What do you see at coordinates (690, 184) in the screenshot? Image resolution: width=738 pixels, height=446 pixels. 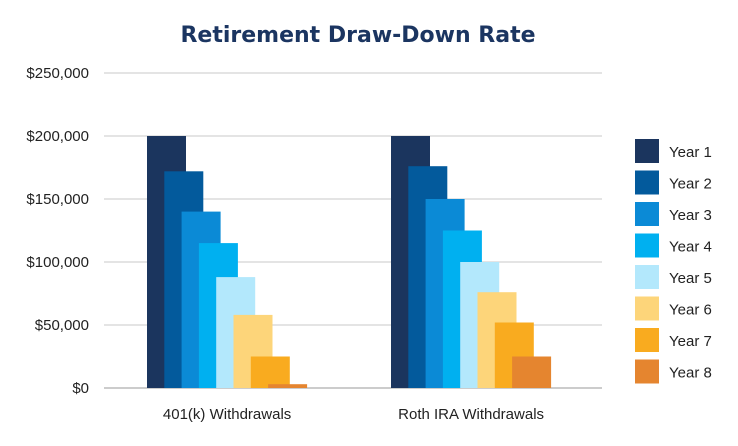 I see `legend-label: Year 2` at bounding box center [690, 184].